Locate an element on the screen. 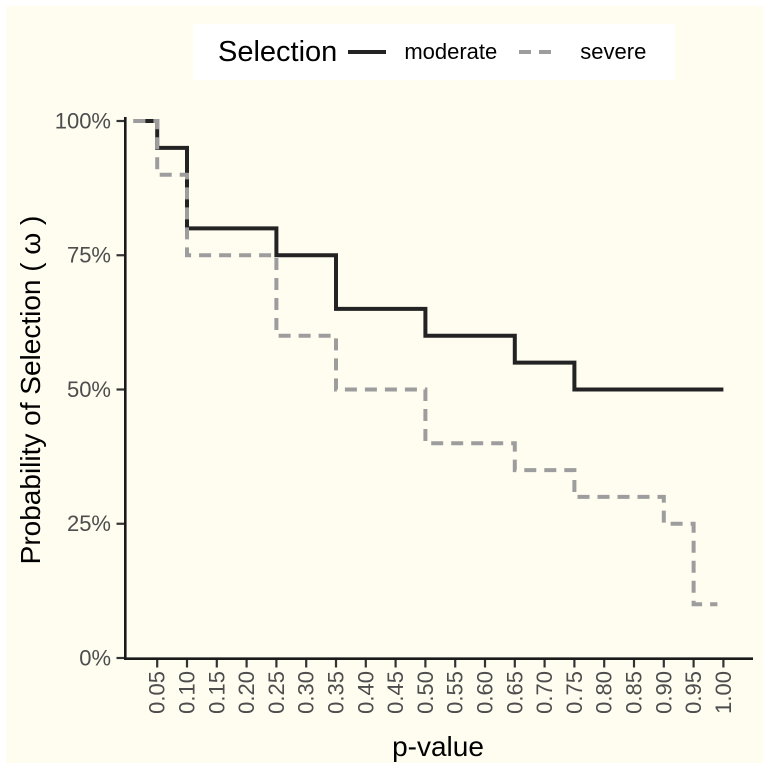  x-tick-label: 0.90 is located at coordinates (663, 692).